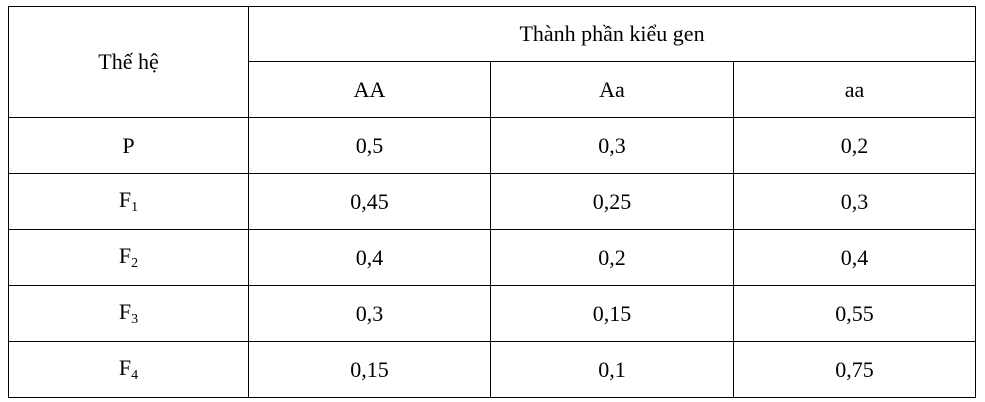 The height and width of the screenshot is (402, 985). Describe the element at coordinates (612, 89) in the screenshot. I see `header-cell: Aa` at that location.